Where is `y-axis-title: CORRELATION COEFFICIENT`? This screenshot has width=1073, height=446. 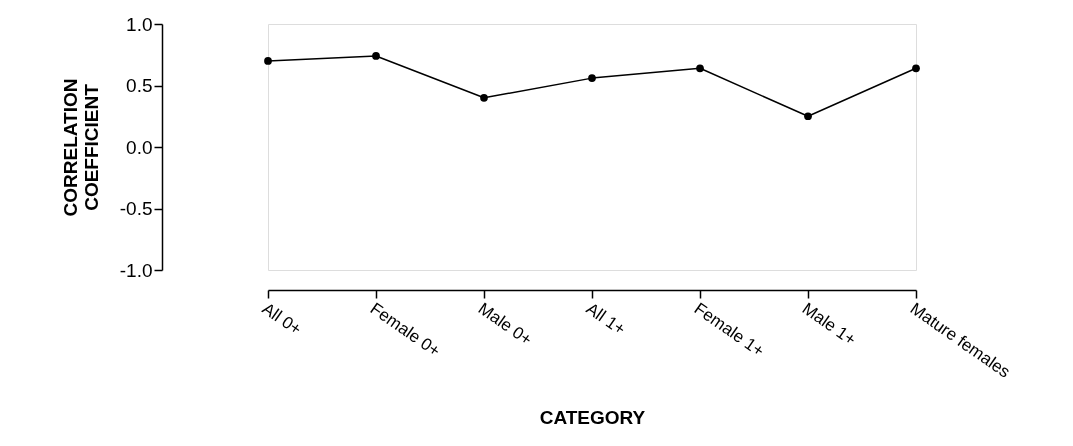 y-axis-title: CORRELATION COEFFICIENT is located at coordinates (80, 147).